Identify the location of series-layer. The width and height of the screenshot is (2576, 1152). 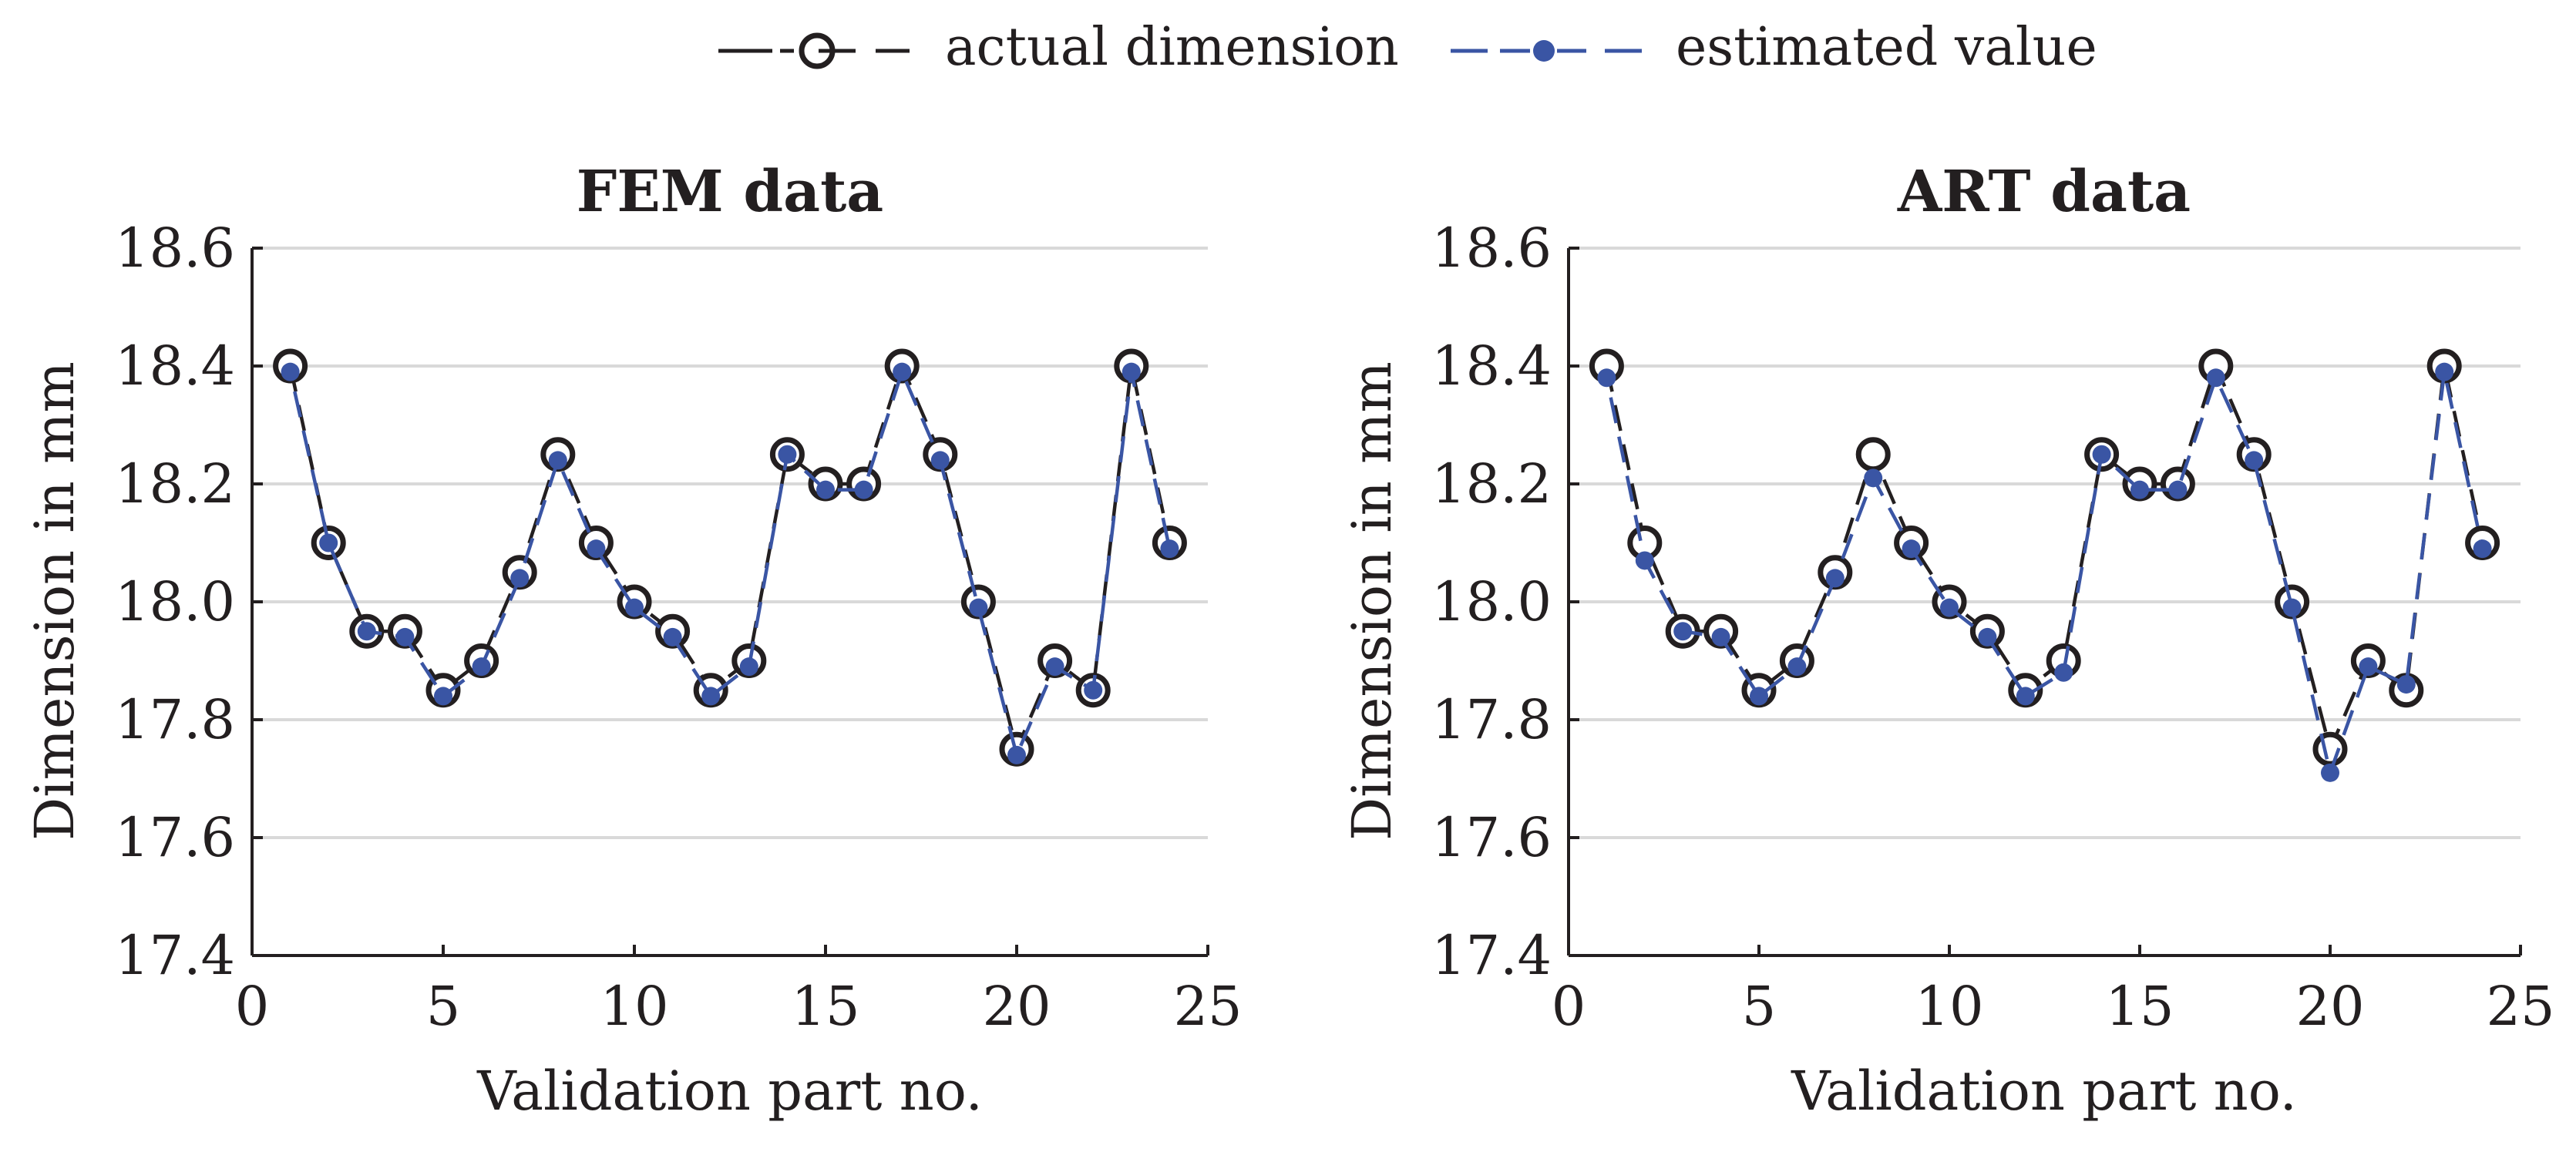
(2044, 565).